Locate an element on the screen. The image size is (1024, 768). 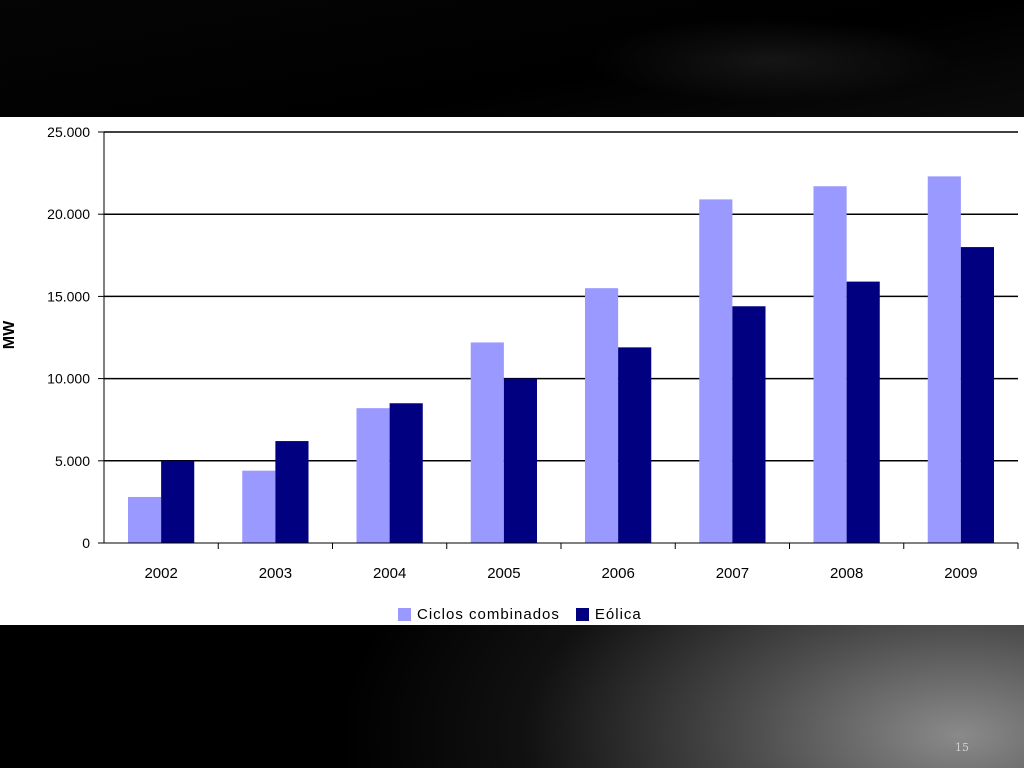
bar-ciclos-2003 is located at coordinates (259, 506).